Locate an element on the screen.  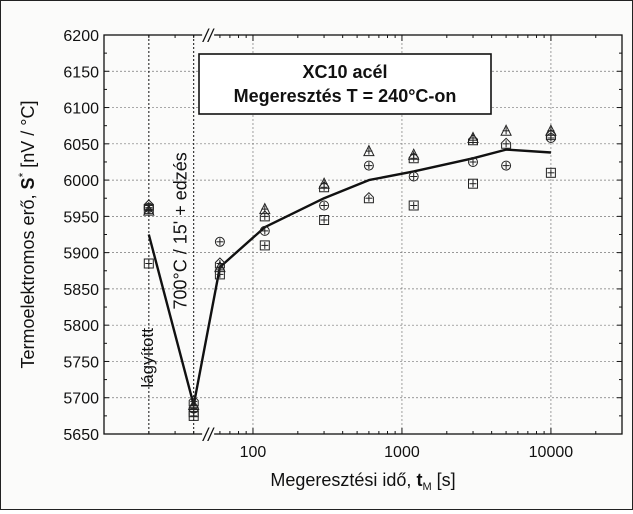
x-axis-label-text: Megeresztési idő, is located at coordinates (343, 480).